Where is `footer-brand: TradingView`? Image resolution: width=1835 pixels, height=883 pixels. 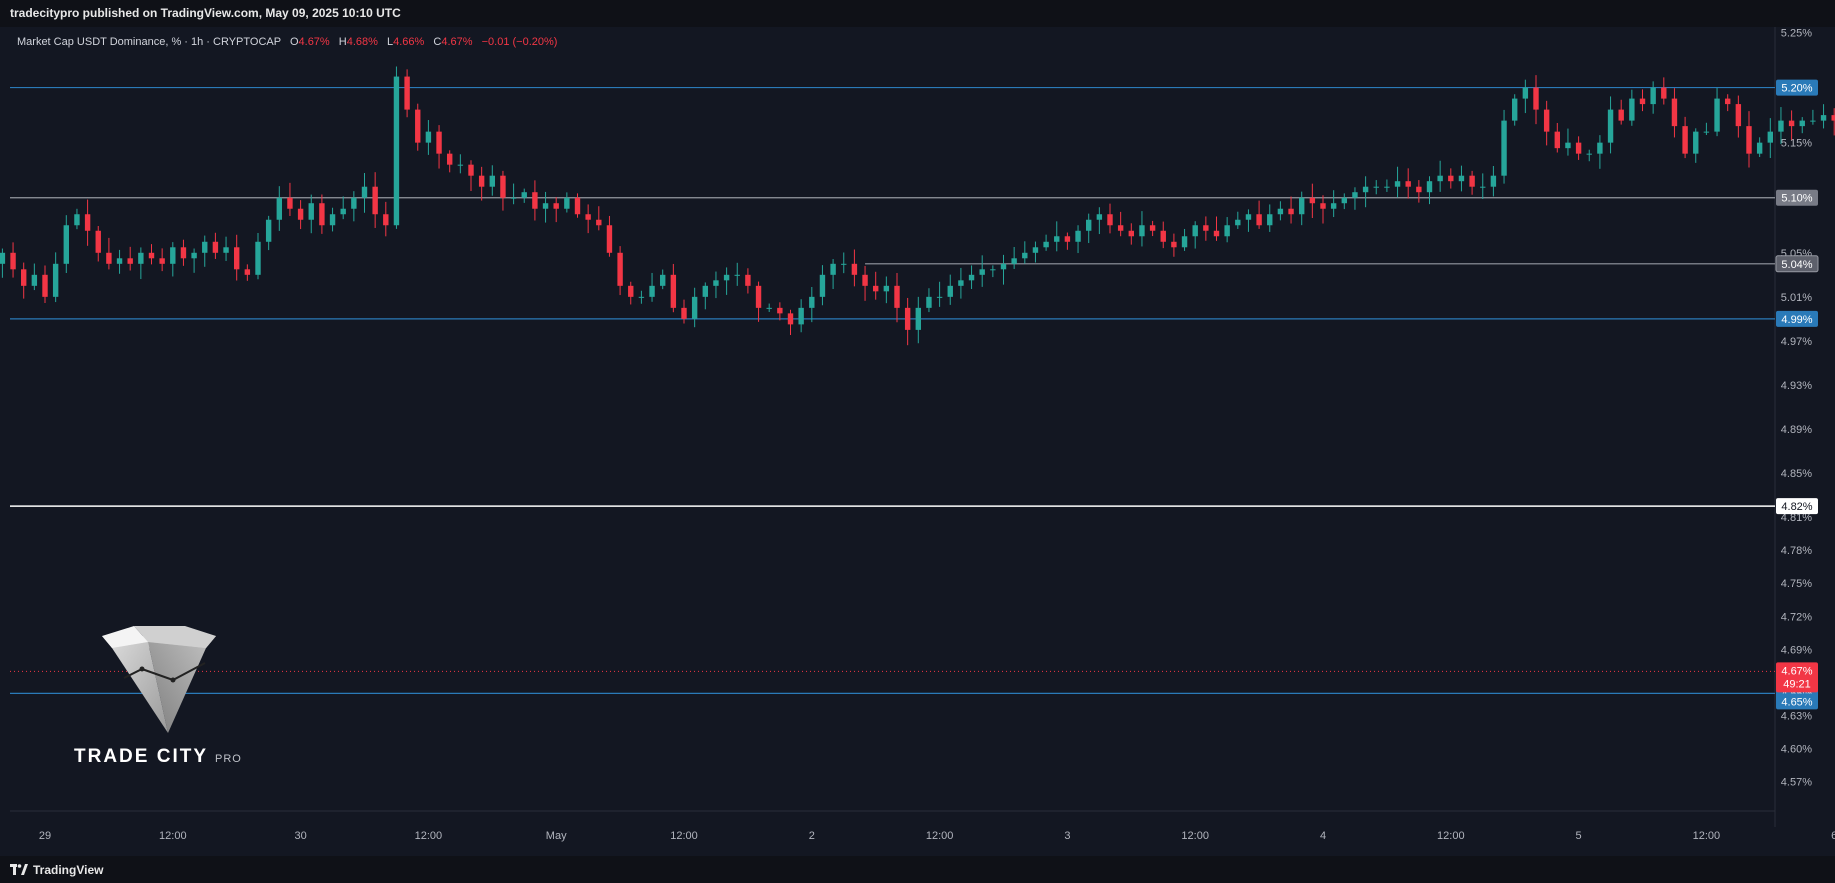 footer-brand: TradingView is located at coordinates (68, 869).